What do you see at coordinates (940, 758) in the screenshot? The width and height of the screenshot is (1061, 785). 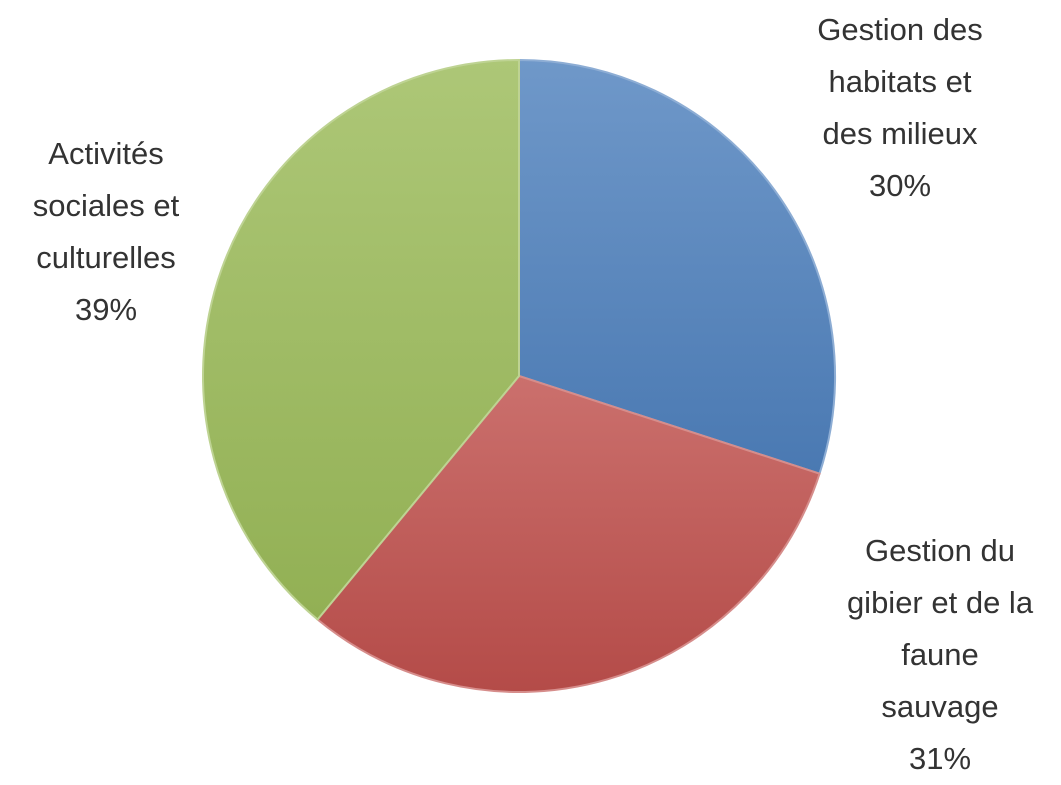 I see `value-label: 31%` at bounding box center [940, 758].